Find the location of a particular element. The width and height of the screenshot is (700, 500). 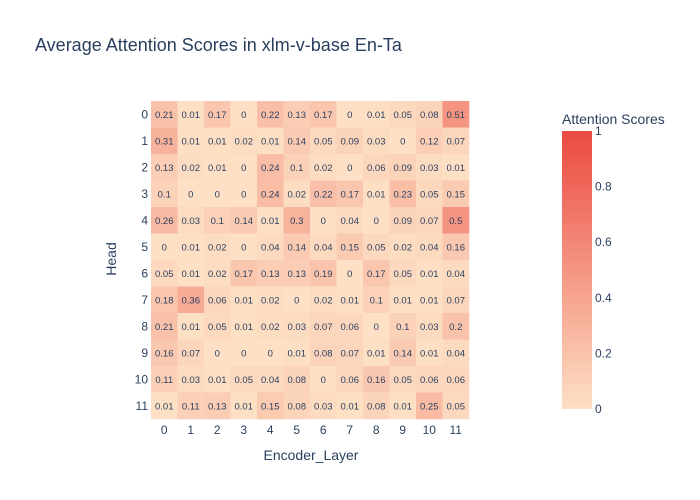

x-tick-label: 1 is located at coordinates (190, 430).